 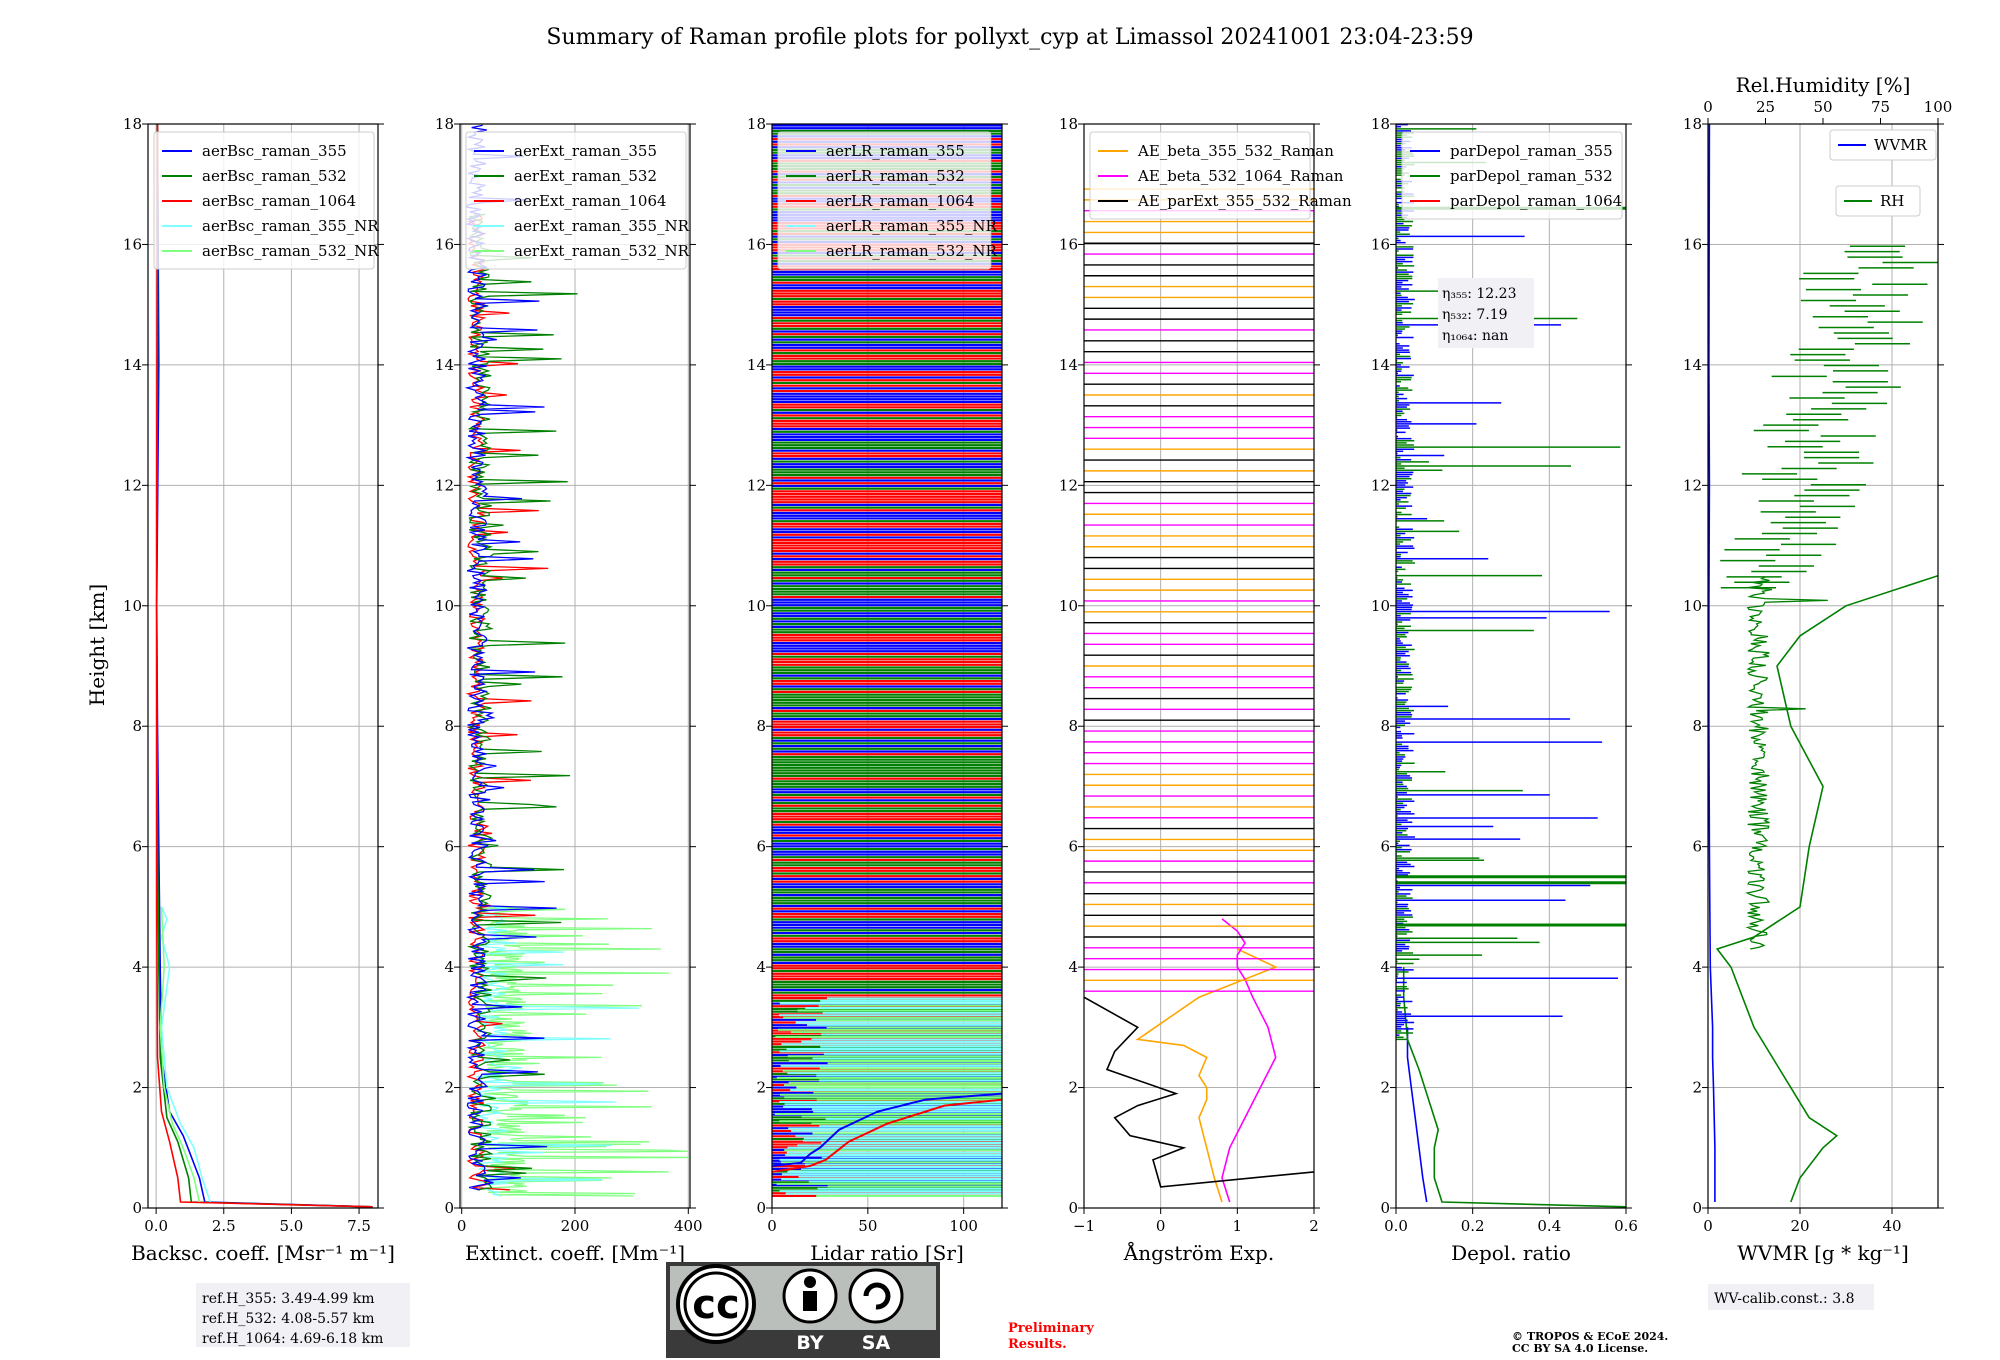 What do you see at coordinates (887, 1253) in the screenshot?
I see `x-axis-label-lidar_ratio: Lidar ratio [Sr]` at bounding box center [887, 1253].